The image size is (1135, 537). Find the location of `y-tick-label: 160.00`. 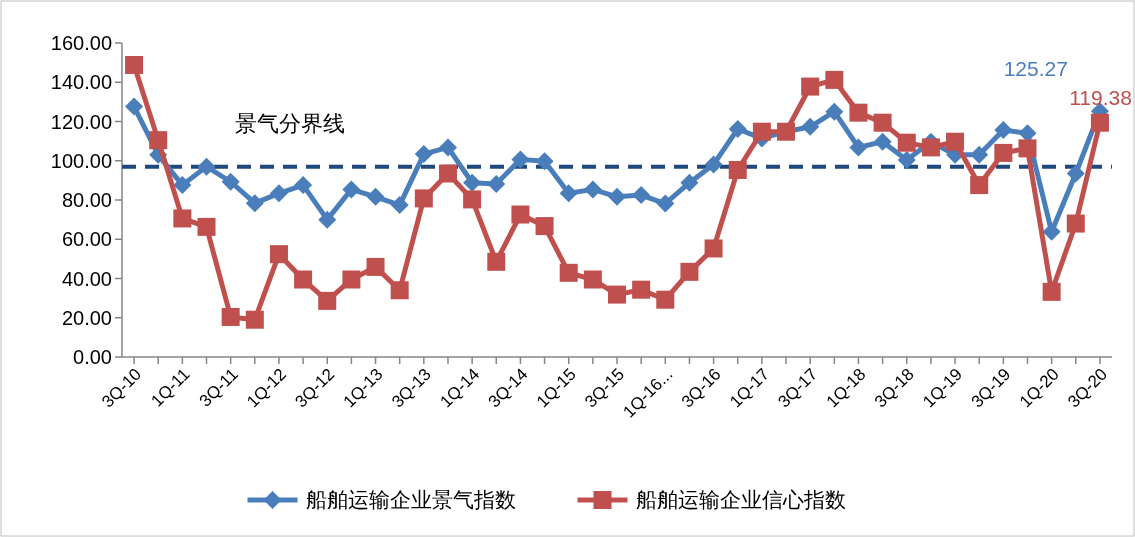

y-tick-label: 160.00 is located at coordinates (81, 43).